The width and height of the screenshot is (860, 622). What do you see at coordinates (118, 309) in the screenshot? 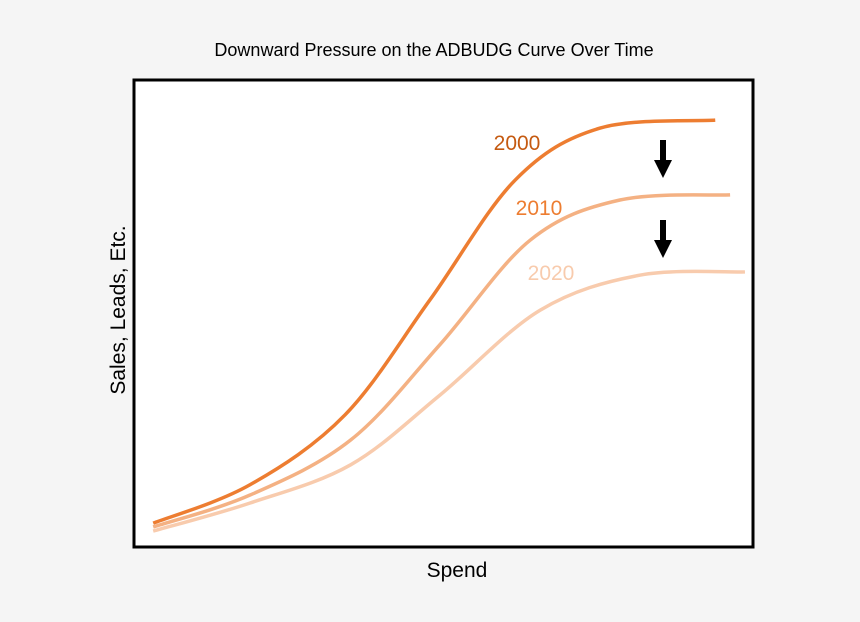
I see `y-axis-label: Sales, Leads, Etc.` at bounding box center [118, 309].